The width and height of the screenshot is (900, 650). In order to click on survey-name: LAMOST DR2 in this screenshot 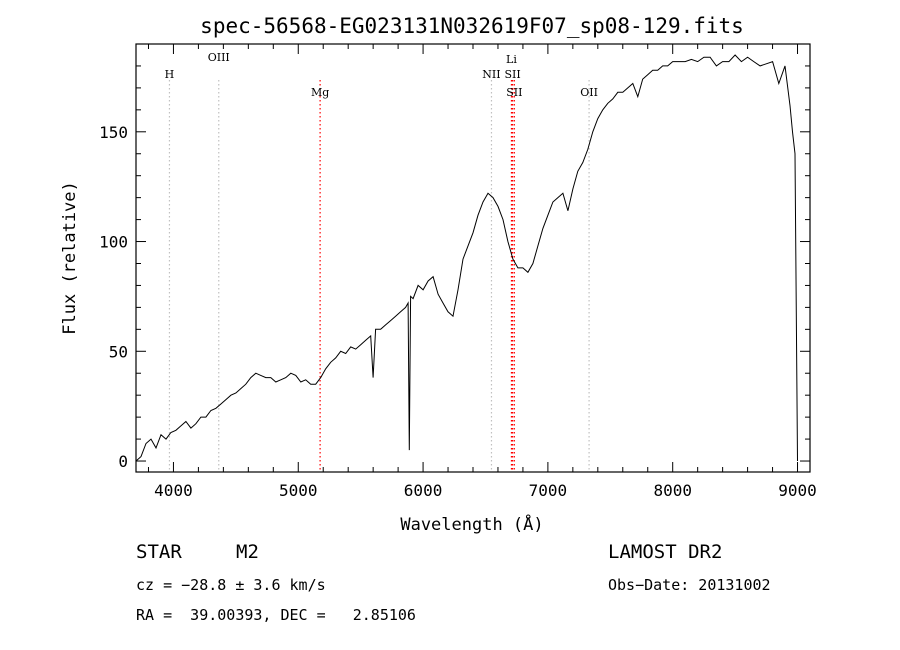, I will do `click(665, 552)`.